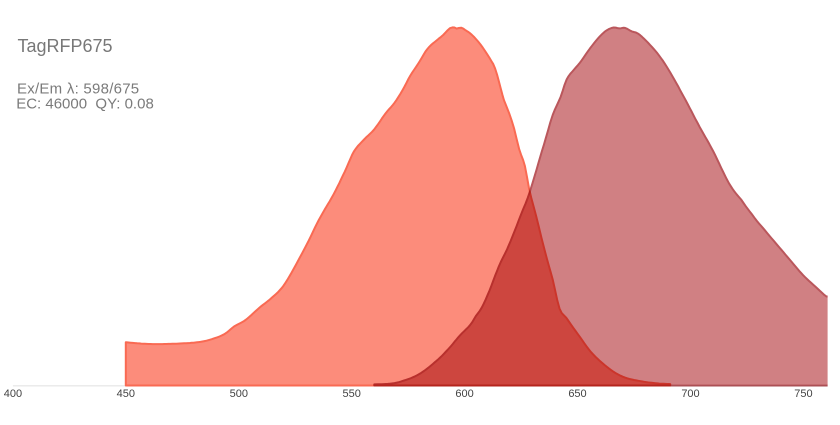 The width and height of the screenshot is (840, 425). I want to click on svg-text: 450, so click(126, 394).